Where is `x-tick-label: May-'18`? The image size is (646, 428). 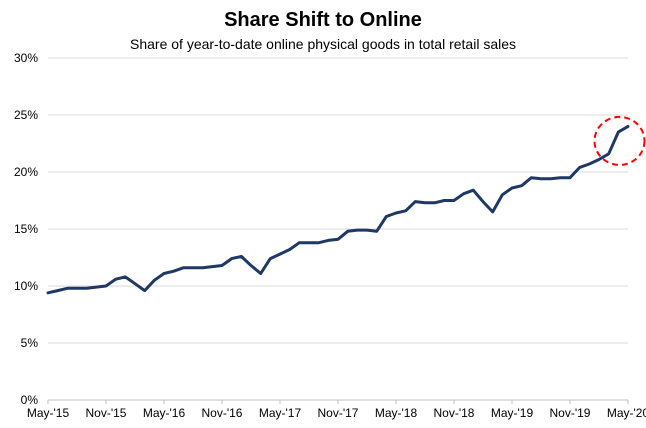
x-tick-label: May-'18 is located at coordinates (396, 413).